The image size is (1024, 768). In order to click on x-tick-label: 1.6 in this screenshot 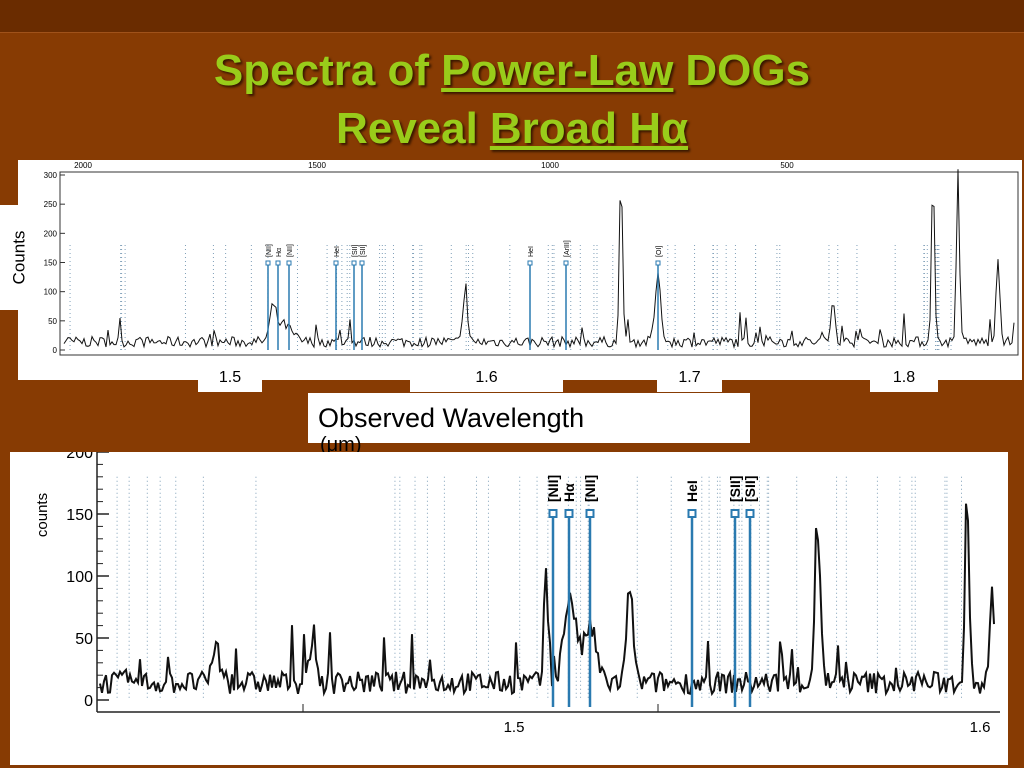, I will do `click(980, 727)`.